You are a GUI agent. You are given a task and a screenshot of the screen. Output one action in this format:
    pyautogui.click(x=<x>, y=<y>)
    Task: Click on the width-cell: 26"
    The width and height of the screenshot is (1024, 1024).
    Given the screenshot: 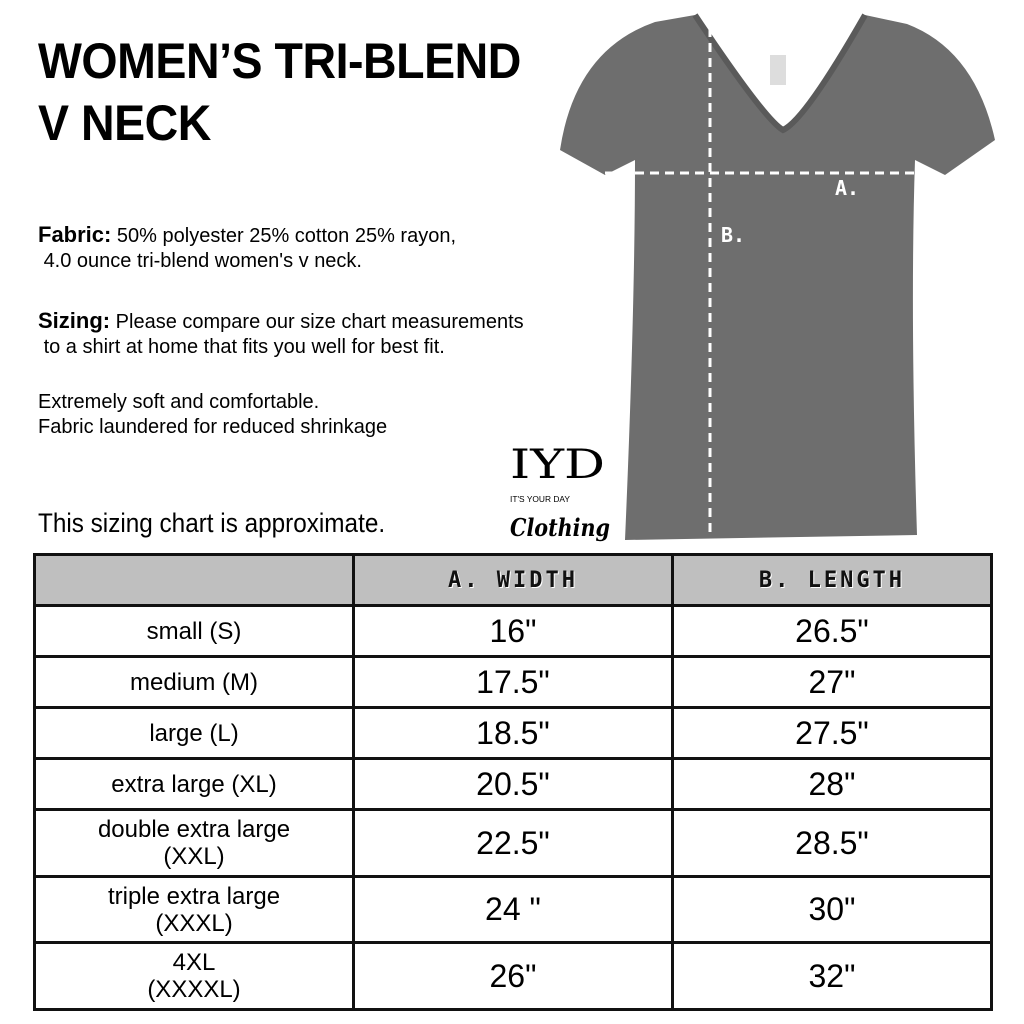 What is the action you would take?
    pyautogui.click(x=513, y=976)
    